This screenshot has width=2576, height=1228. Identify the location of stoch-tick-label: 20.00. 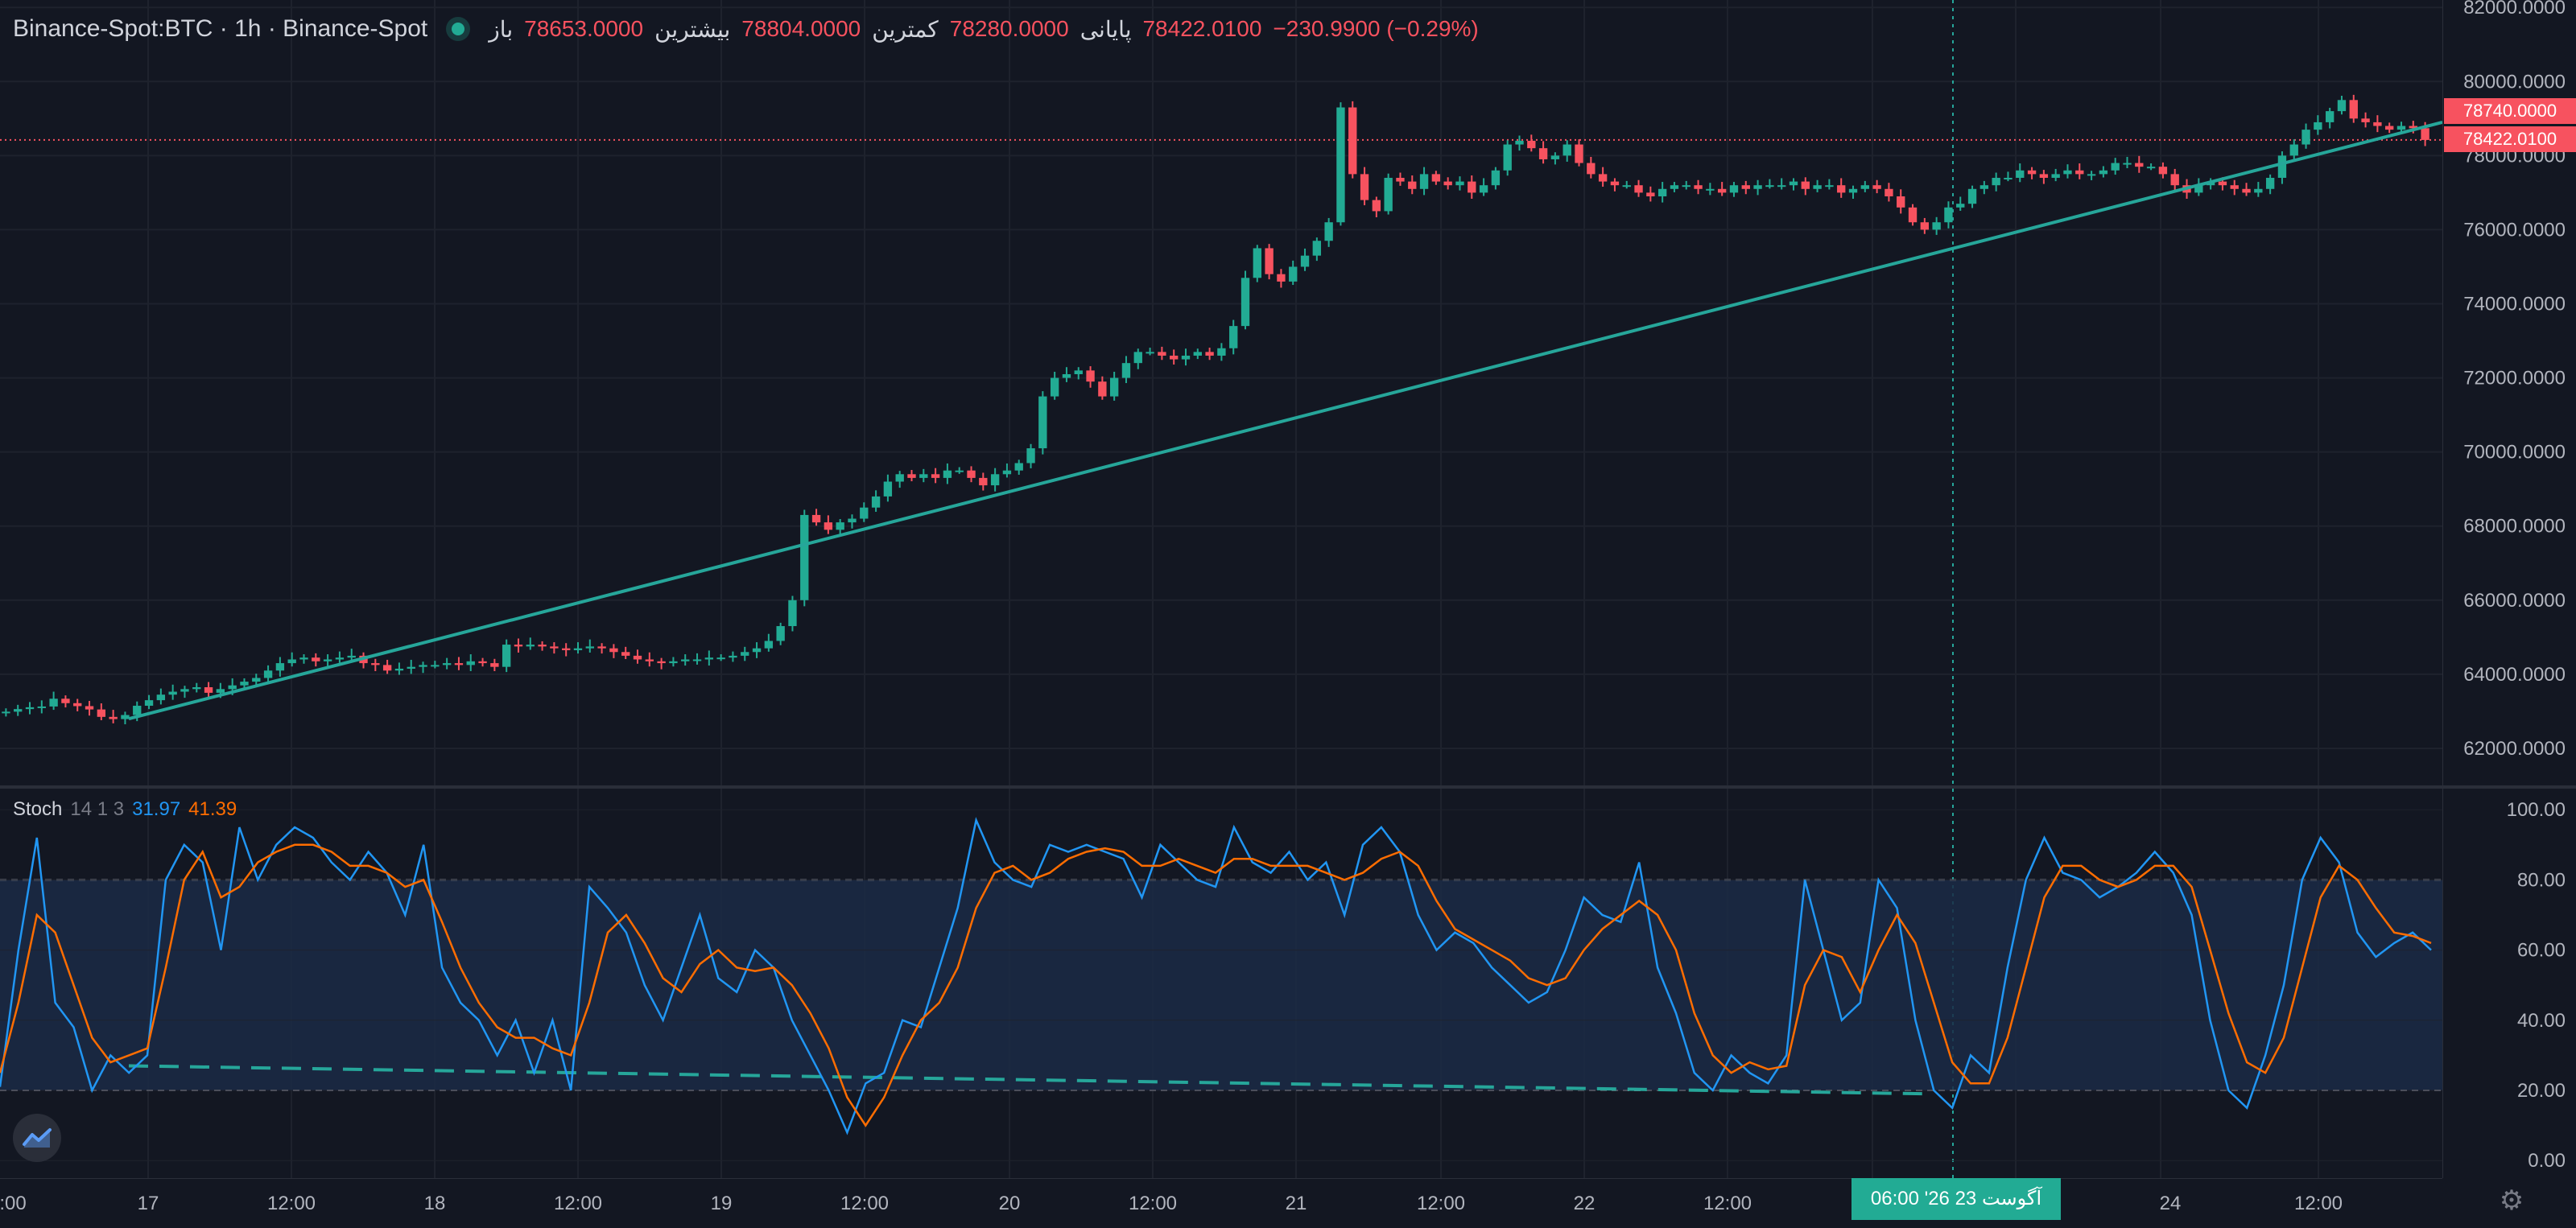
(2541, 1091).